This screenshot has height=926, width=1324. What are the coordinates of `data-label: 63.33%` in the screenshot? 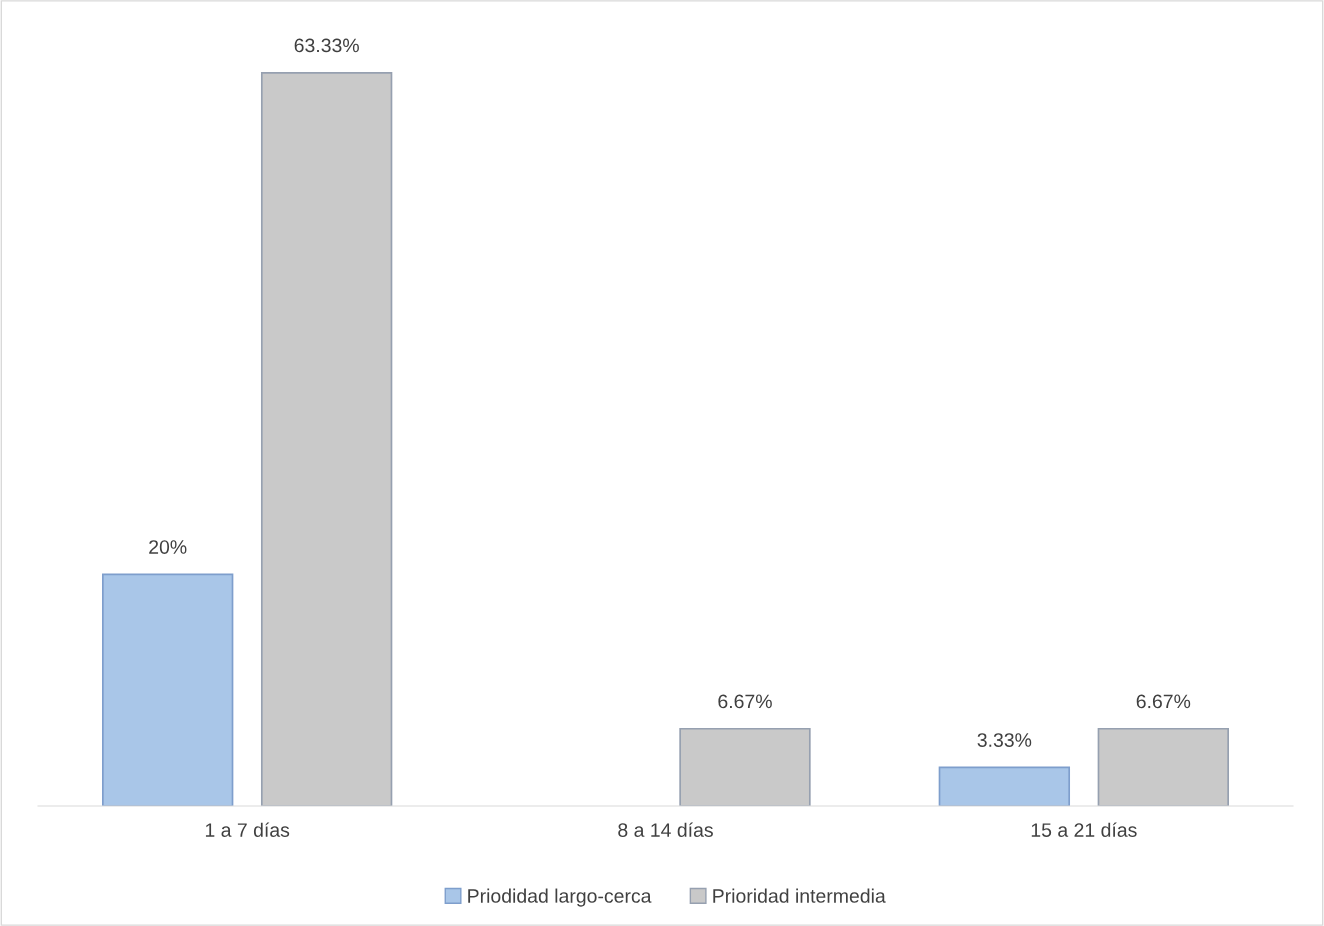 It's located at (326, 45).